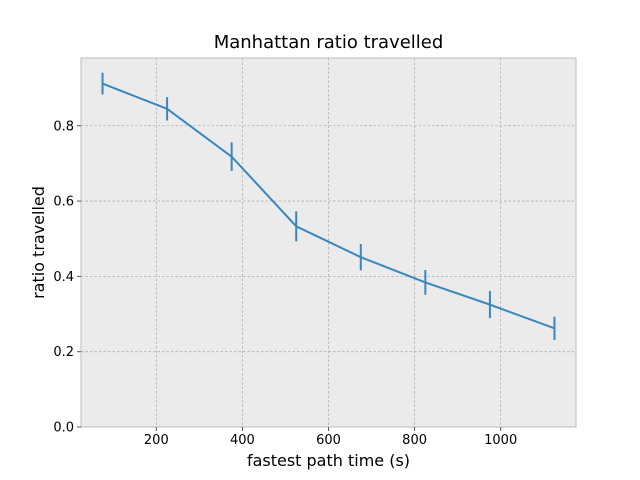 This screenshot has width=640, height=480. I want to click on y-tick-label: 0.8, so click(63, 126).